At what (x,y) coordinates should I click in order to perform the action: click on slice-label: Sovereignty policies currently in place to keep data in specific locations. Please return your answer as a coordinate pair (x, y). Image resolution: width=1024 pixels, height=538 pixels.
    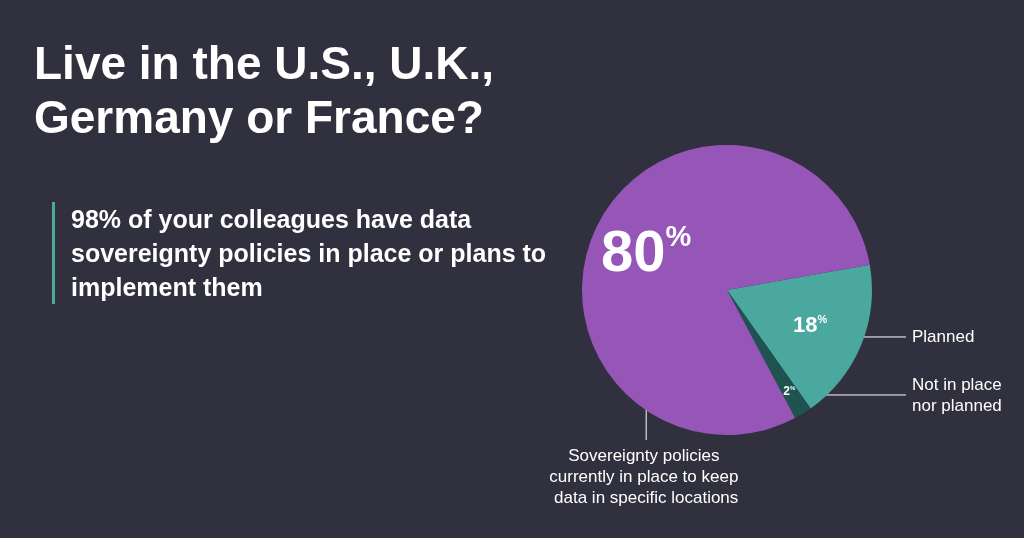
    Looking at the image, I should click on (646, 476).